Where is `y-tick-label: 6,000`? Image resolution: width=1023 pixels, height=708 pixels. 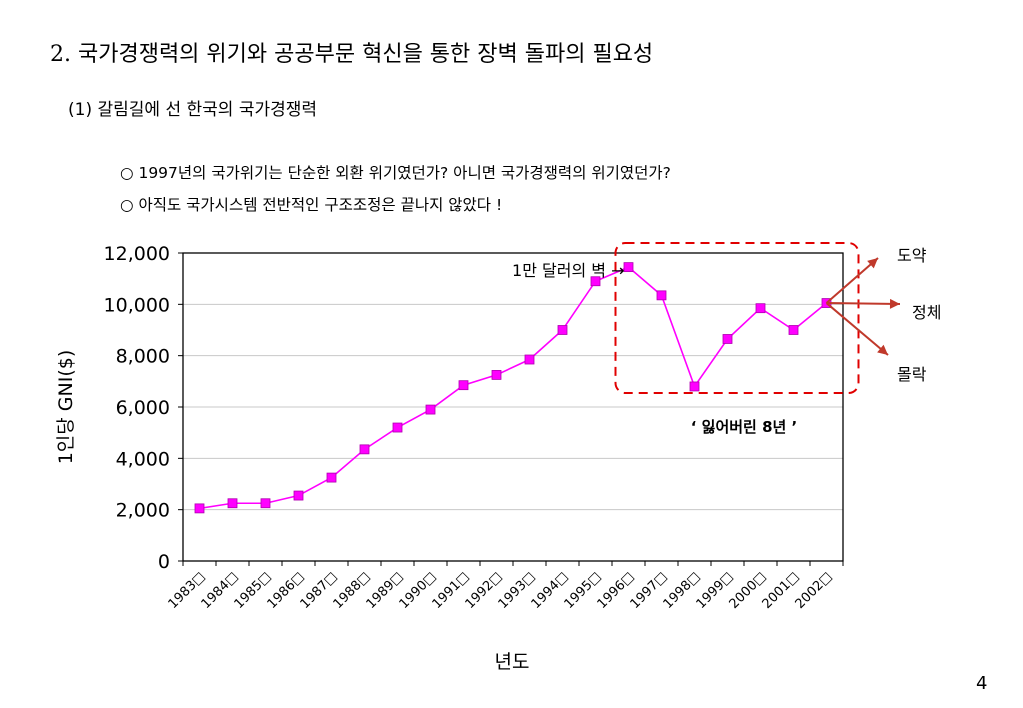 y-tick-label: 6,000 is located at coordinates (143, 408).